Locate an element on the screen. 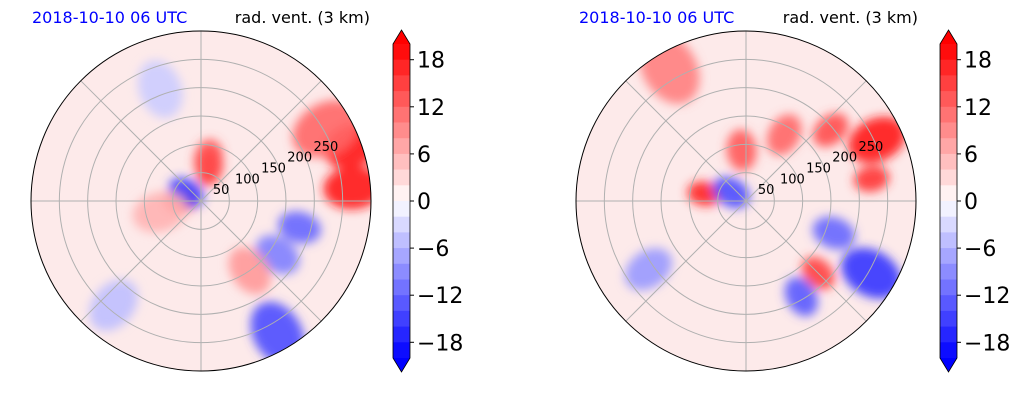 The height and width of the screenshot is (401, 1028). ring-label: 250 is located at coordinates (325, 147).